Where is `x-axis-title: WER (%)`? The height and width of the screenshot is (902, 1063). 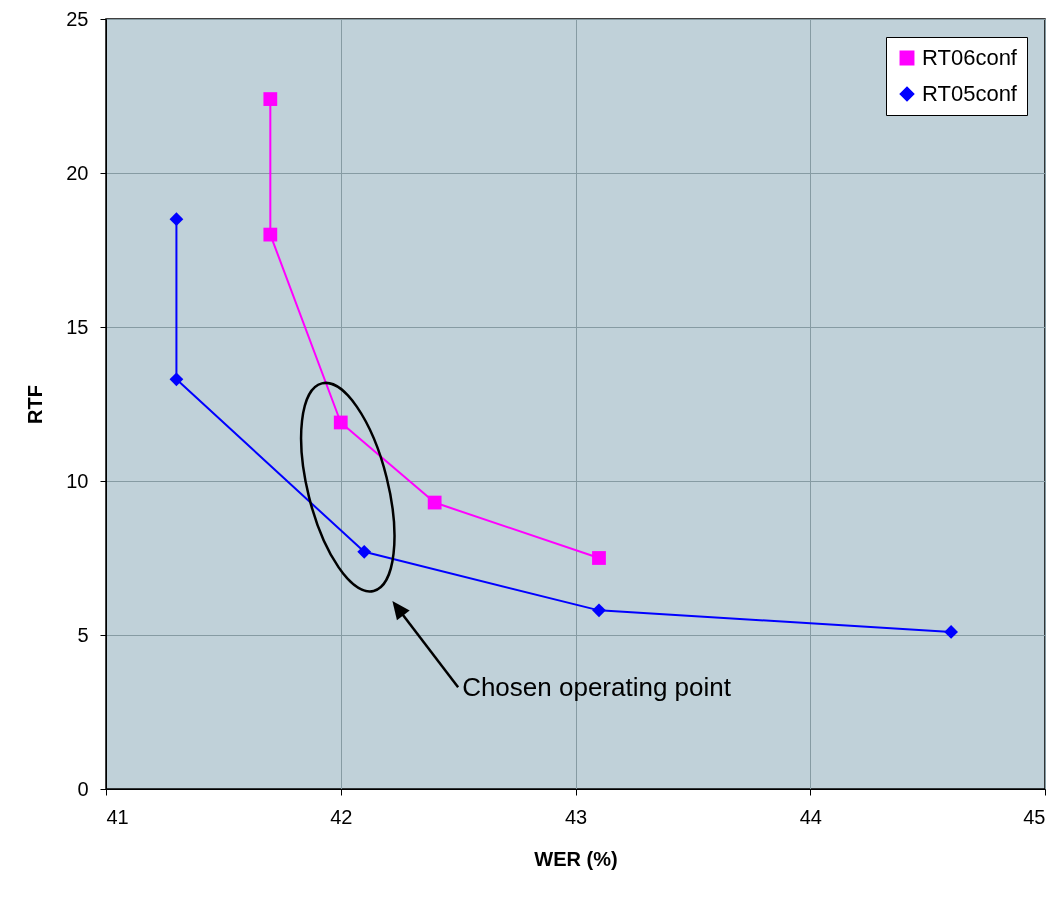
x-axis-title: WER (%) is located at coordinates (576, 858).